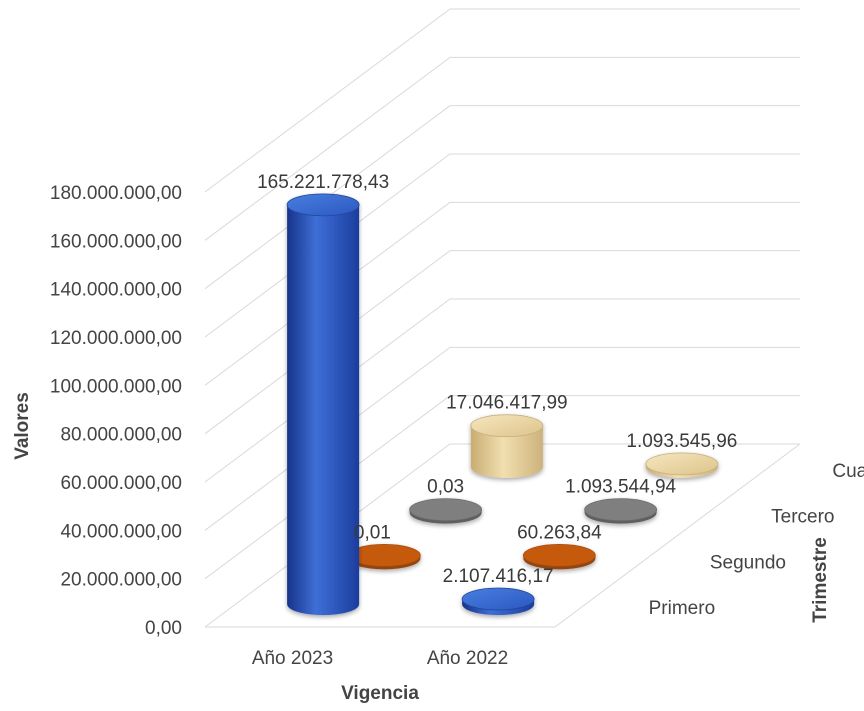  I want to click on data-label: 17.046.417,99, so click(507, 403).